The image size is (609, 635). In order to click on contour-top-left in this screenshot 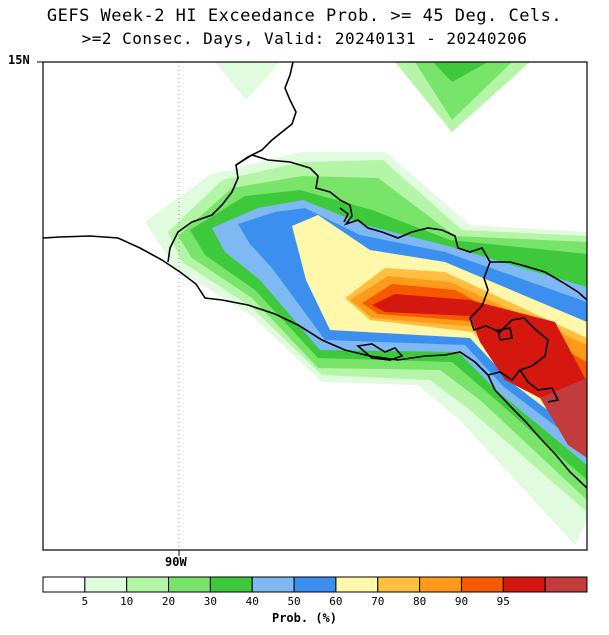, I will do `click(247, 81)`.